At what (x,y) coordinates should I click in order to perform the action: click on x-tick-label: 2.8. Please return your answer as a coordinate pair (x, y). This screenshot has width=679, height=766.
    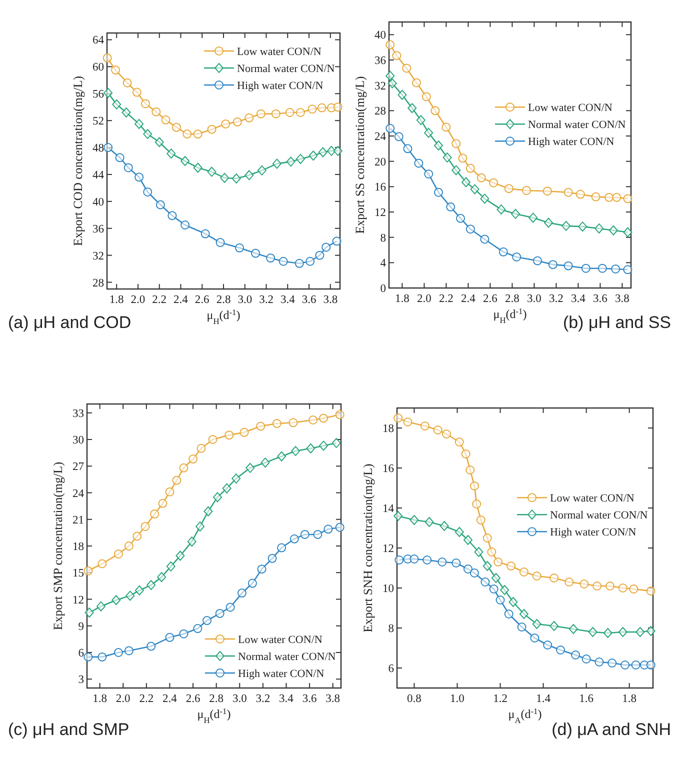
    Looking at the image, I should click on (216, 699).